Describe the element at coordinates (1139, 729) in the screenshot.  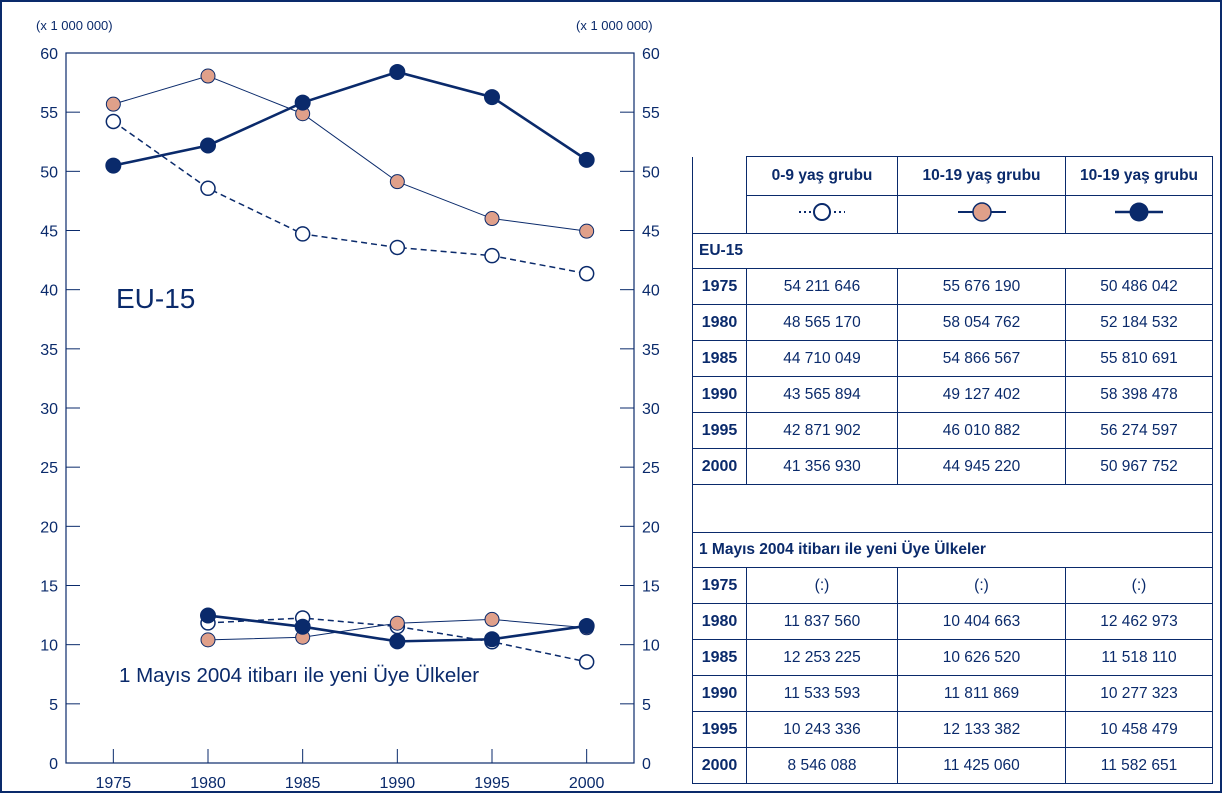
I see `value-cell-col-3: 10 458 479` at that location.